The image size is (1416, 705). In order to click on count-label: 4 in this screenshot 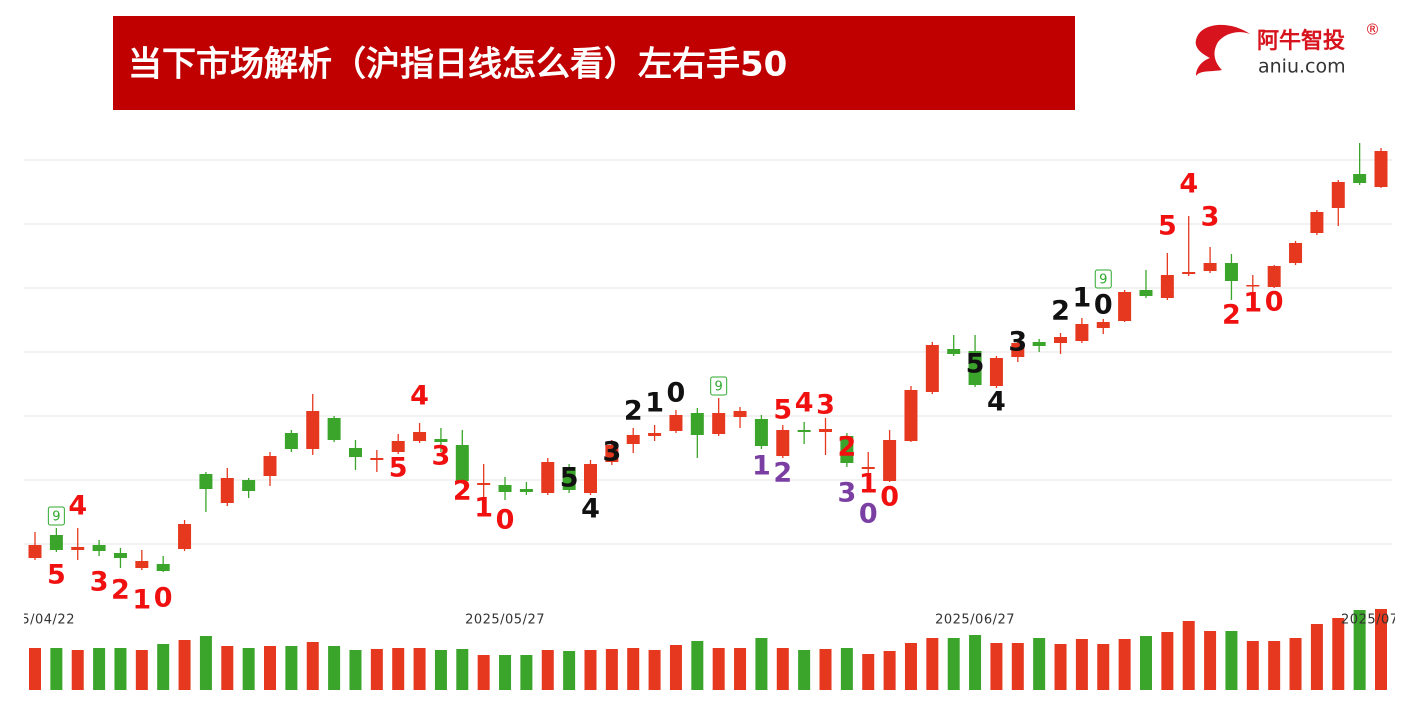, I will do `click(419, 396)`.